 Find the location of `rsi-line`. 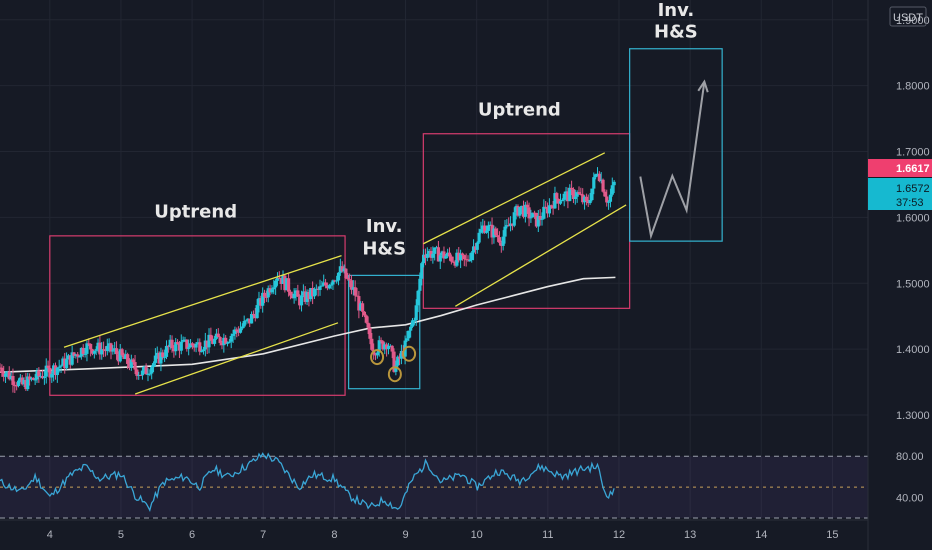

rsi-line is located at coordinates (307, 482).